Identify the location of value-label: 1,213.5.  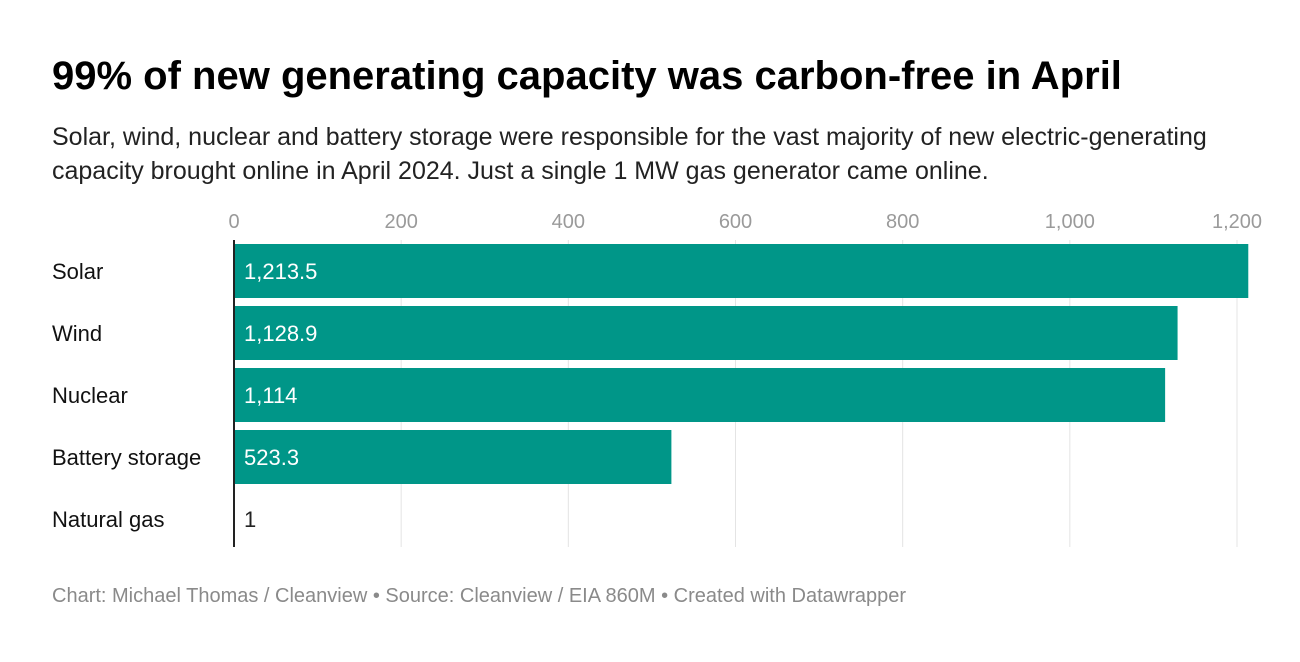
(280, 271).